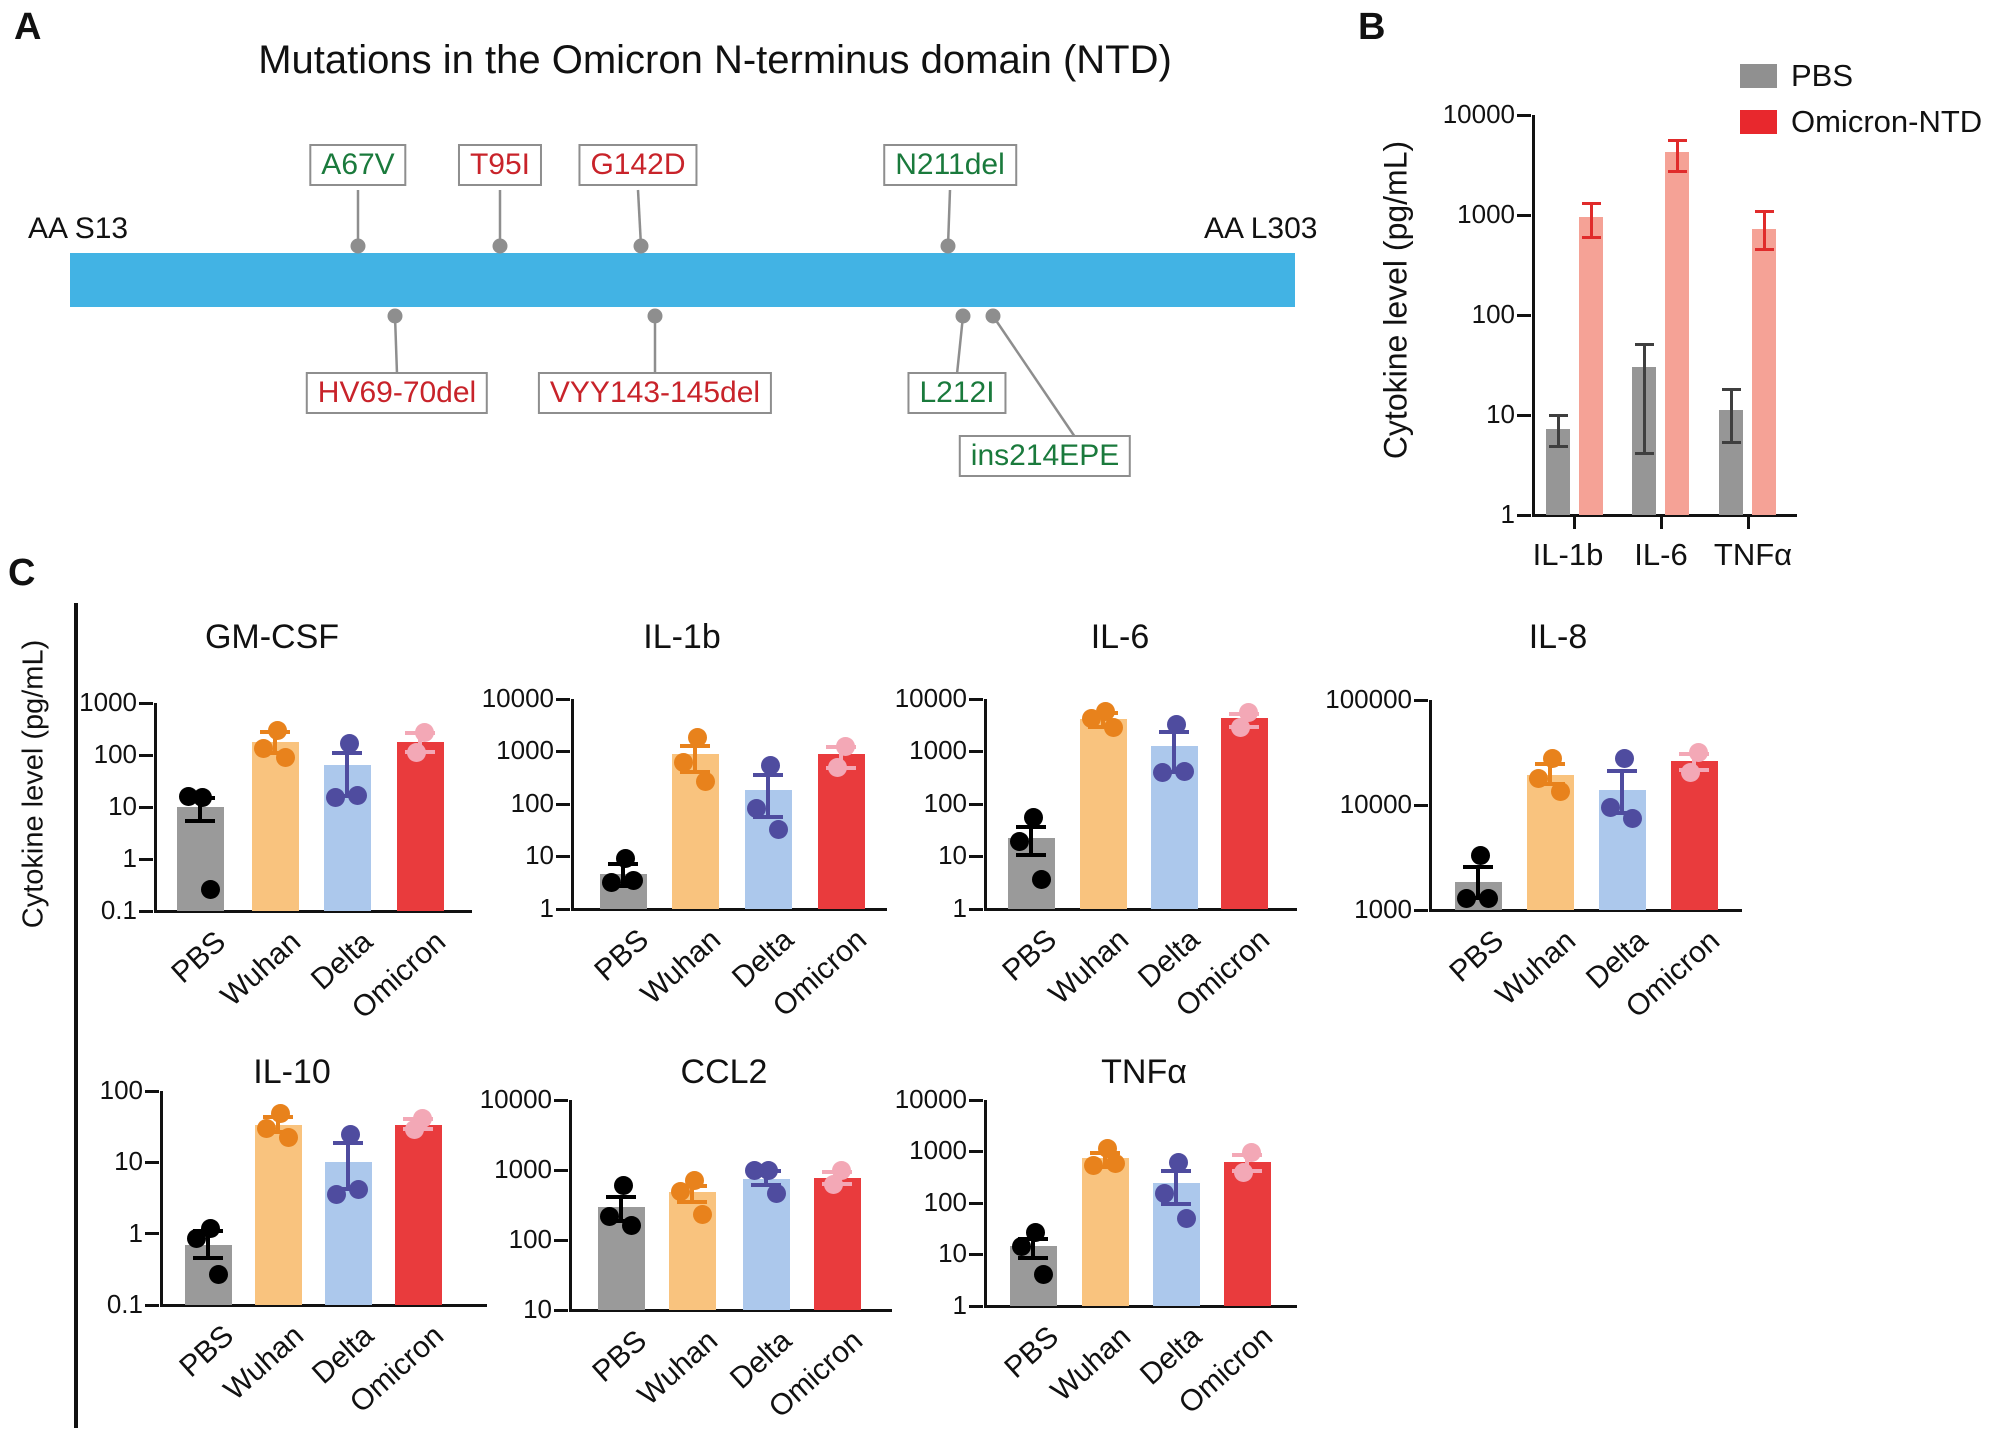 Image resolution: width=2000 pixels, height=1430 pixels. What do you see at coordinates (694, 1180) in the screenshot?
I see `point-CCL2-Wuhan` at bounding box center [694, 1180].